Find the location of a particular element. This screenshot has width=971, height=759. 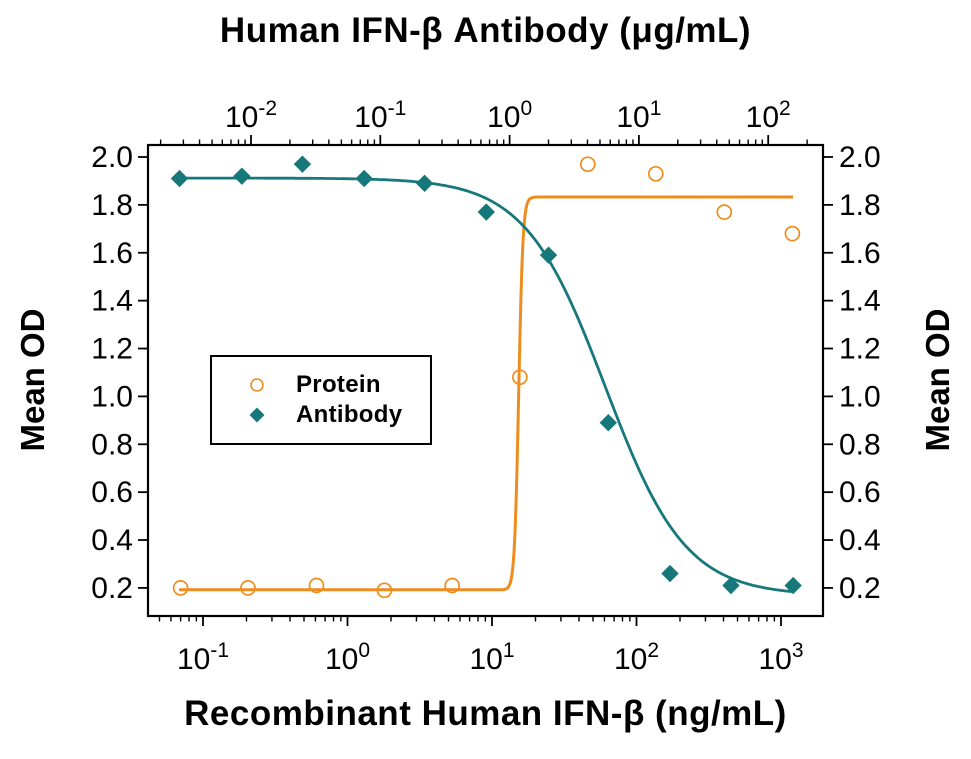

y-axis-right: 2.0 1.8 1.6 1.4 1.2 1.0 0.8 0.6 0.4 0.2 is located at coordinates (852, 373).